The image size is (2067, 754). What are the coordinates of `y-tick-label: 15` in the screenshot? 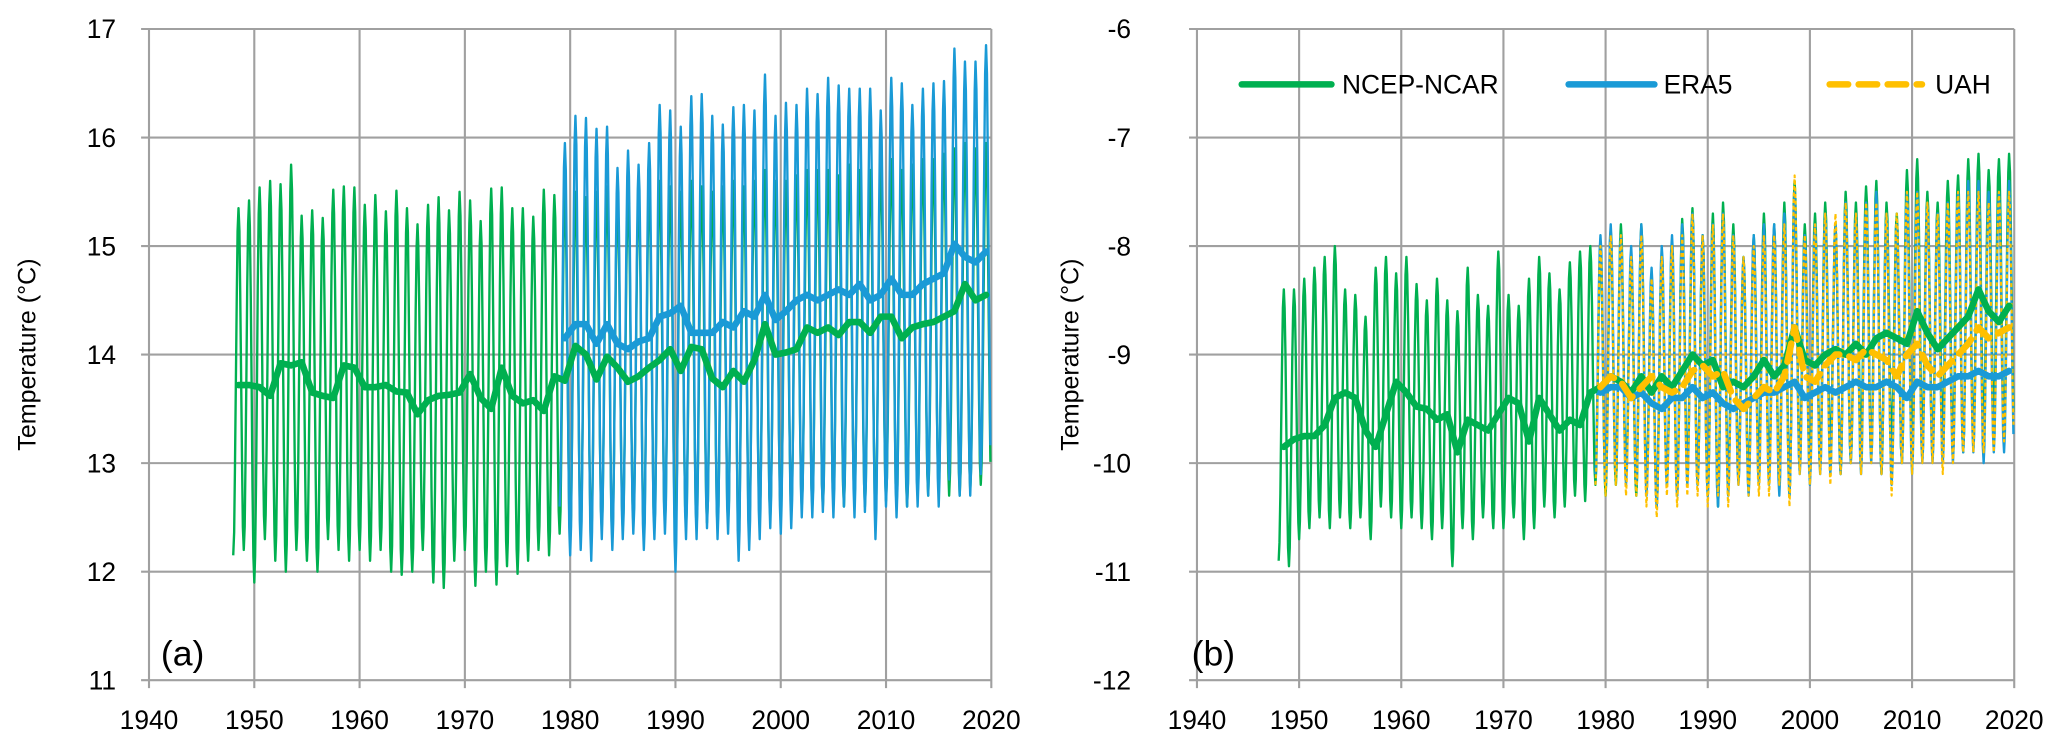 It's located at (101, 246).